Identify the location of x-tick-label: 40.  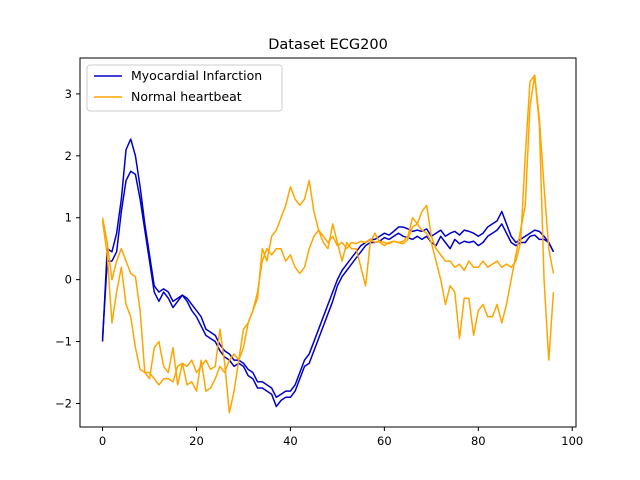
(290, 441).